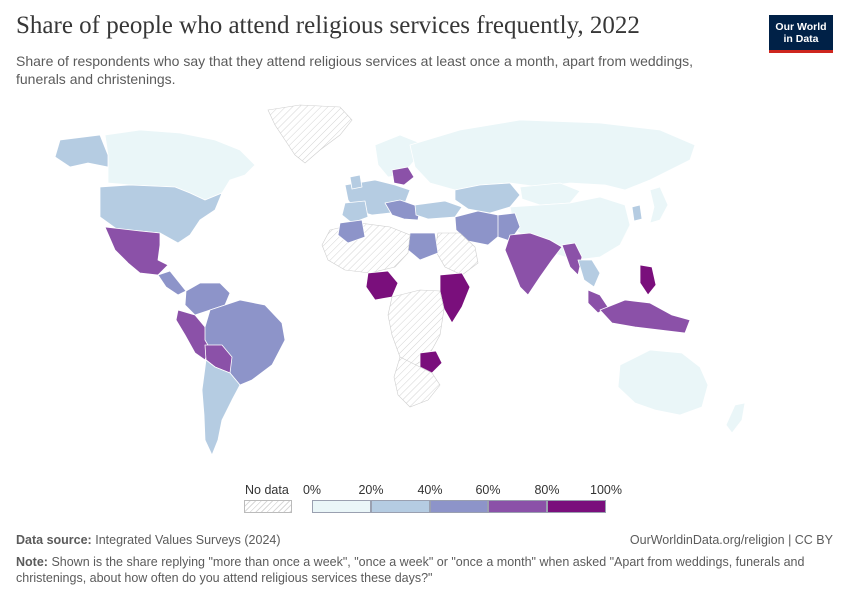  What do you see at coordinates (645, 316) in the screenshot?
I see `indonesia-region` at bounding box center [645, 316].